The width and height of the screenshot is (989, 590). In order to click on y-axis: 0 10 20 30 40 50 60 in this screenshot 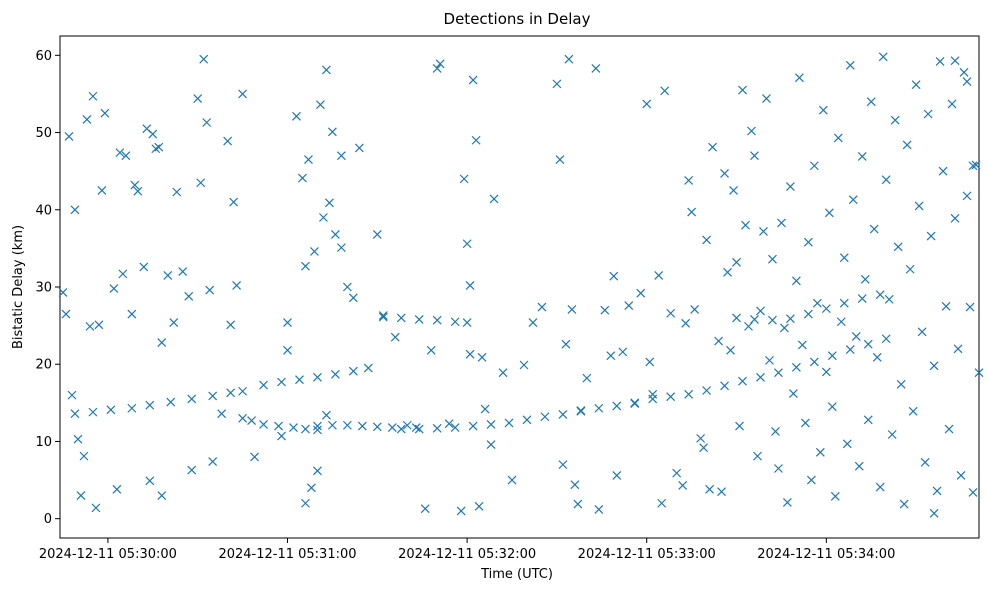, I will do `click(47, 288)`.